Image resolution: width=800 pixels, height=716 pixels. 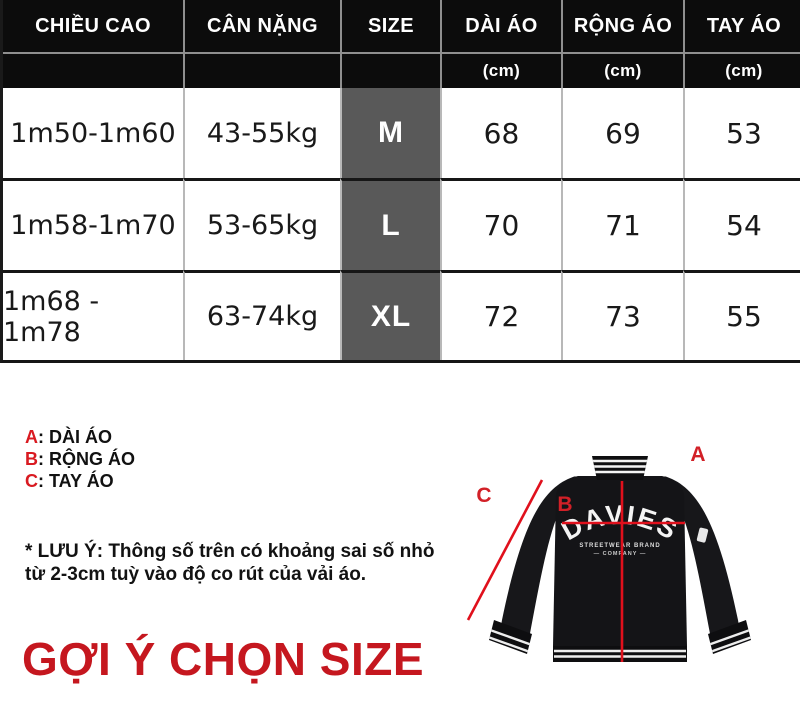 I want to click on cell-height-1: 1m58-1m70, so click(x=93, y=224).